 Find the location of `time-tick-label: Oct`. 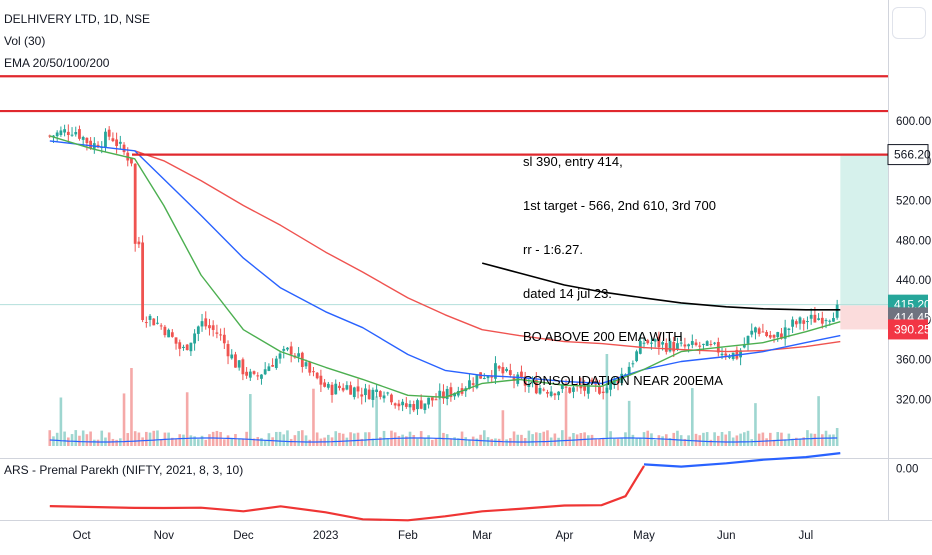

time-tick-label: Oct is located at coordinates (82, 536).